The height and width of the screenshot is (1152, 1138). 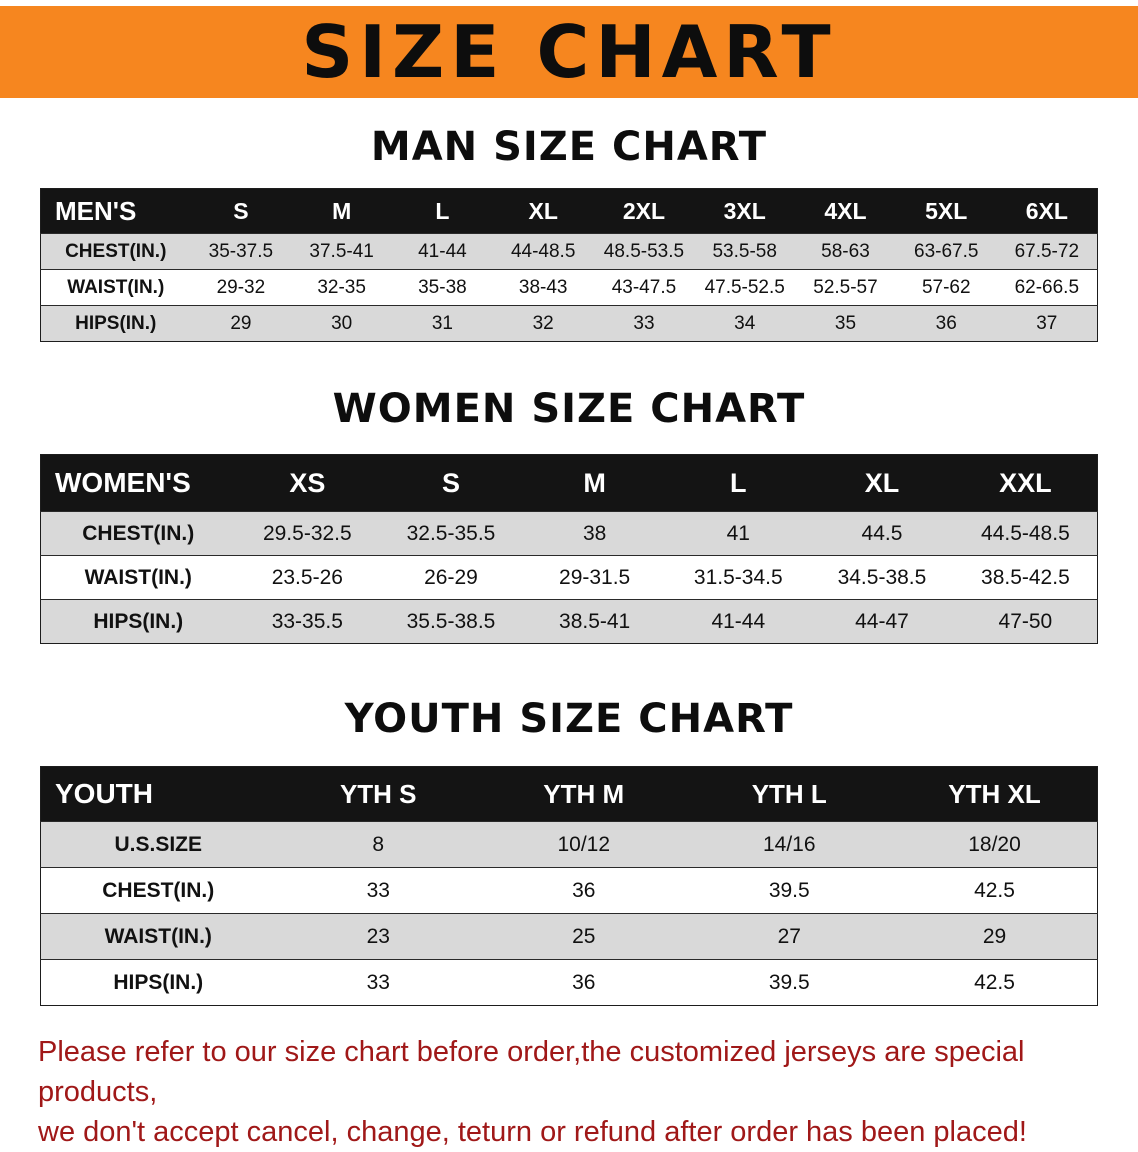 I want to click on size-value-cell: 34, so click(x=745, y=323).